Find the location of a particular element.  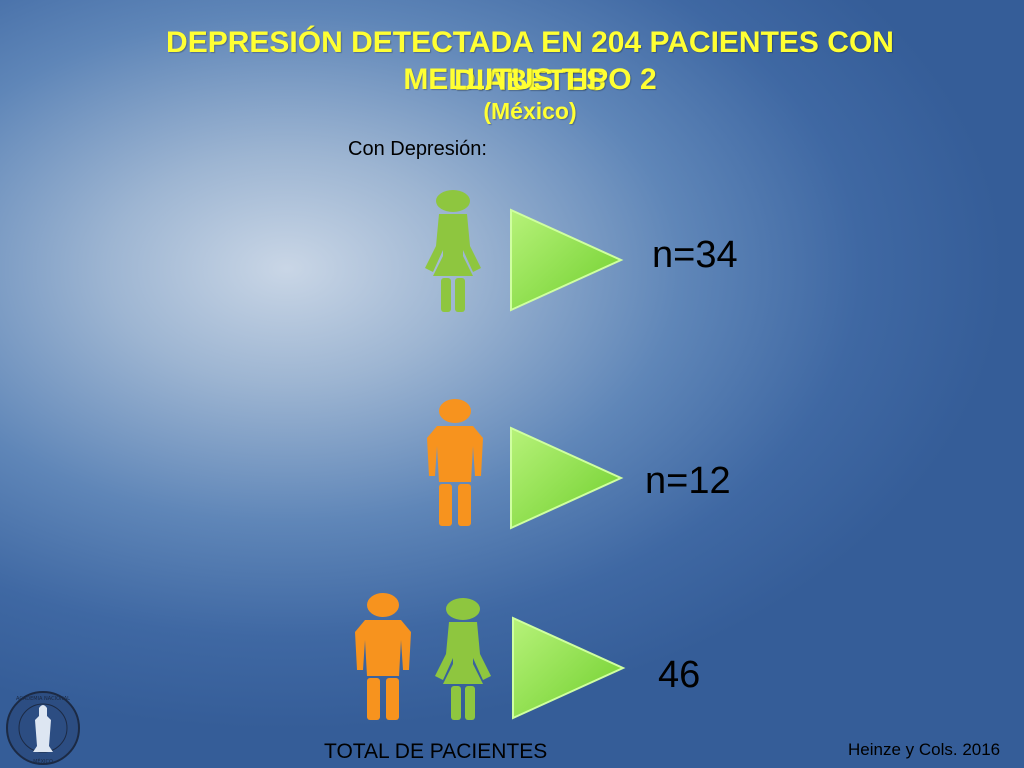

svg-text: MÉXICO is located at coordinates (43, 761).